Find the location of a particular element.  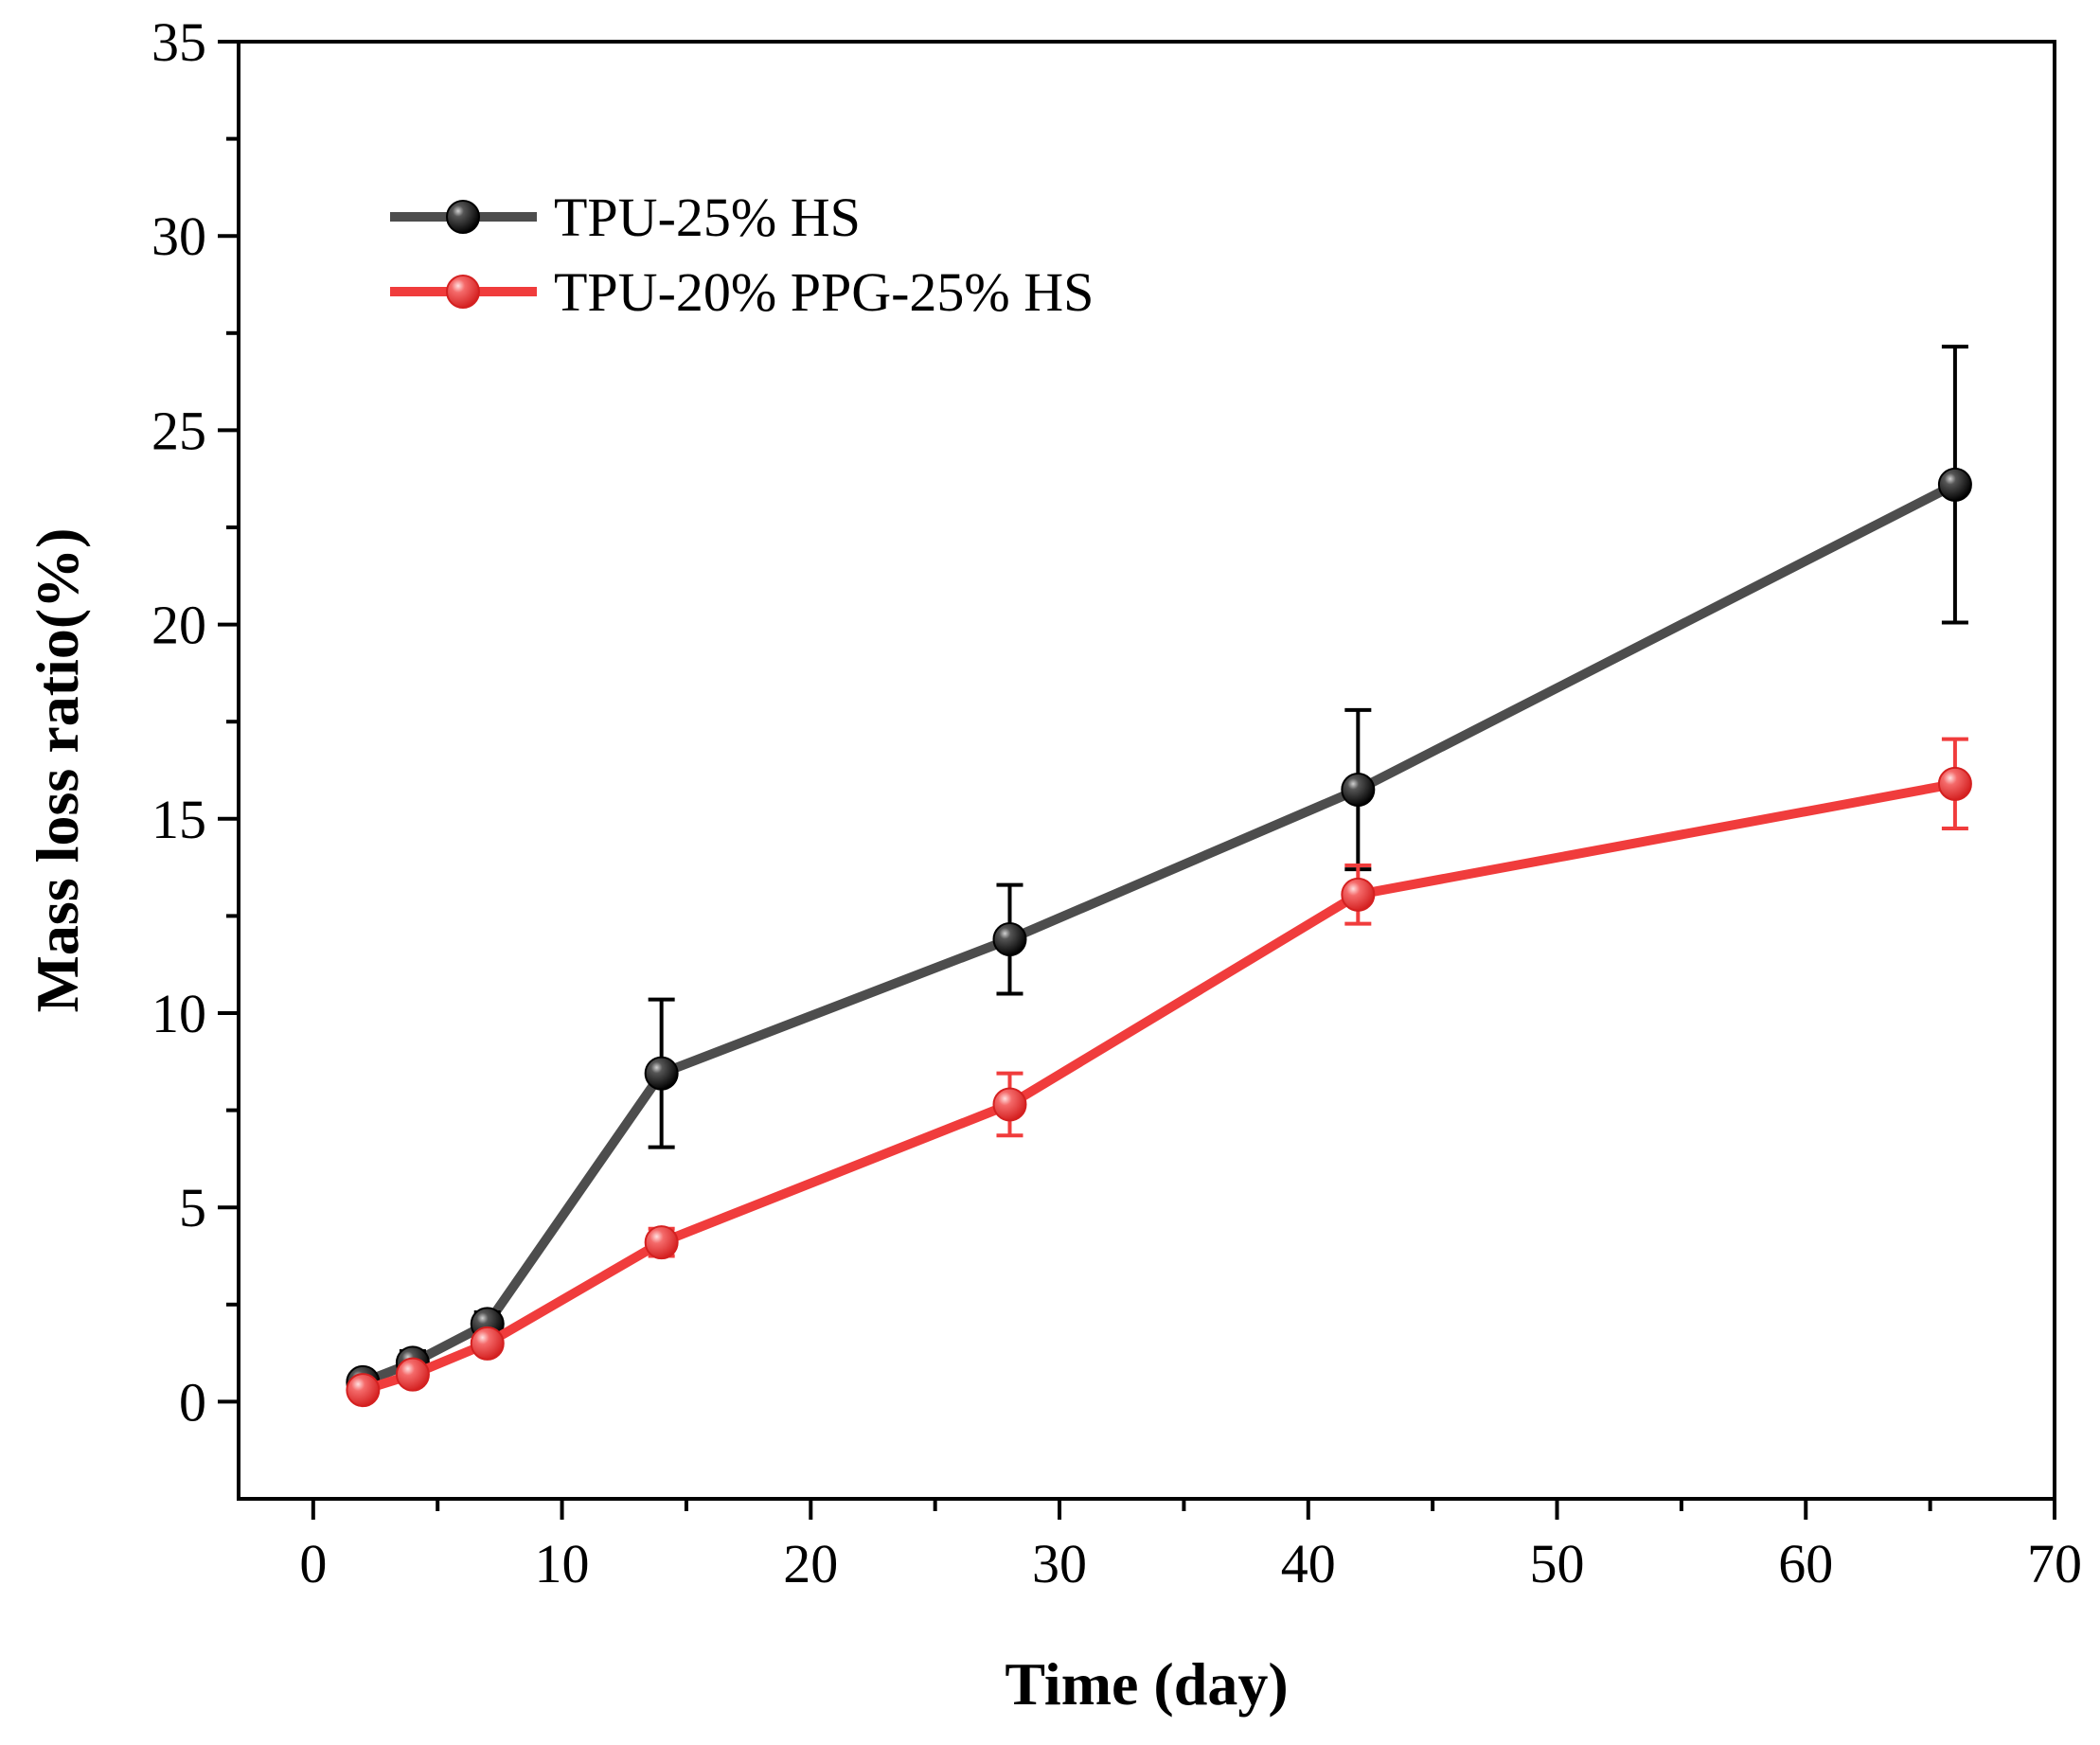

y-tick-label: 25 is located at coordinates (178, 430).